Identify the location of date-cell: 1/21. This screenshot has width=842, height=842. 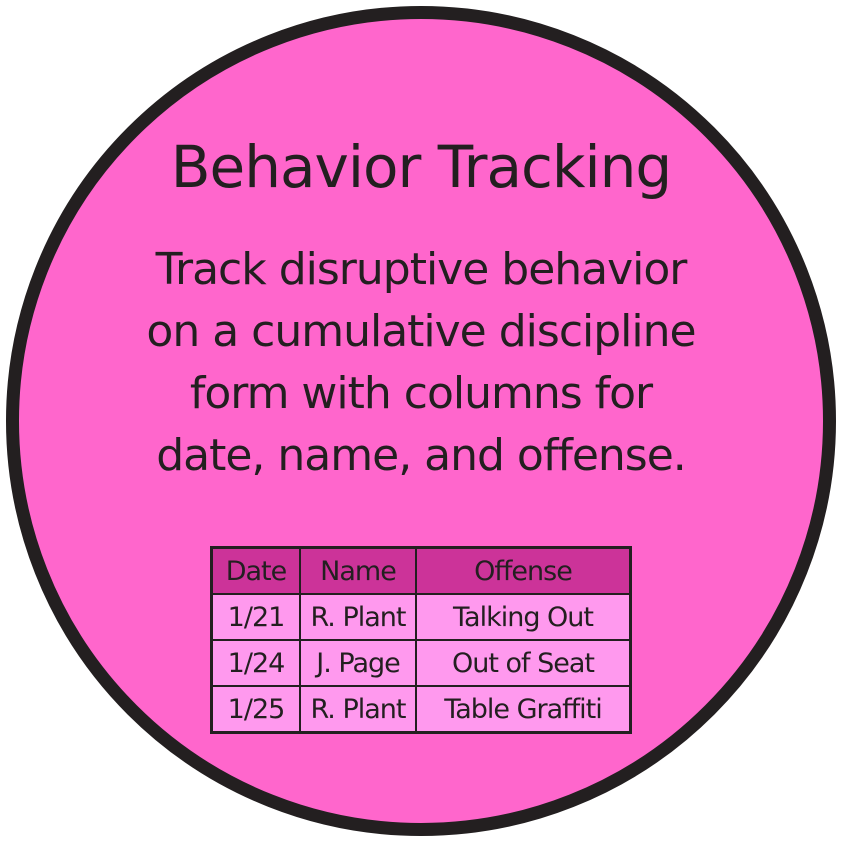
(255, 617).